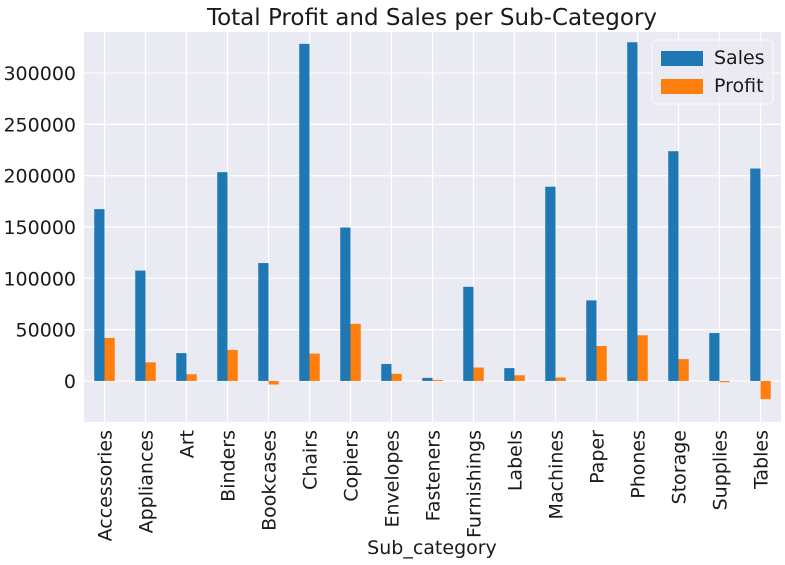  I want to click on x-tick-label: Phones, so click(639, 464).